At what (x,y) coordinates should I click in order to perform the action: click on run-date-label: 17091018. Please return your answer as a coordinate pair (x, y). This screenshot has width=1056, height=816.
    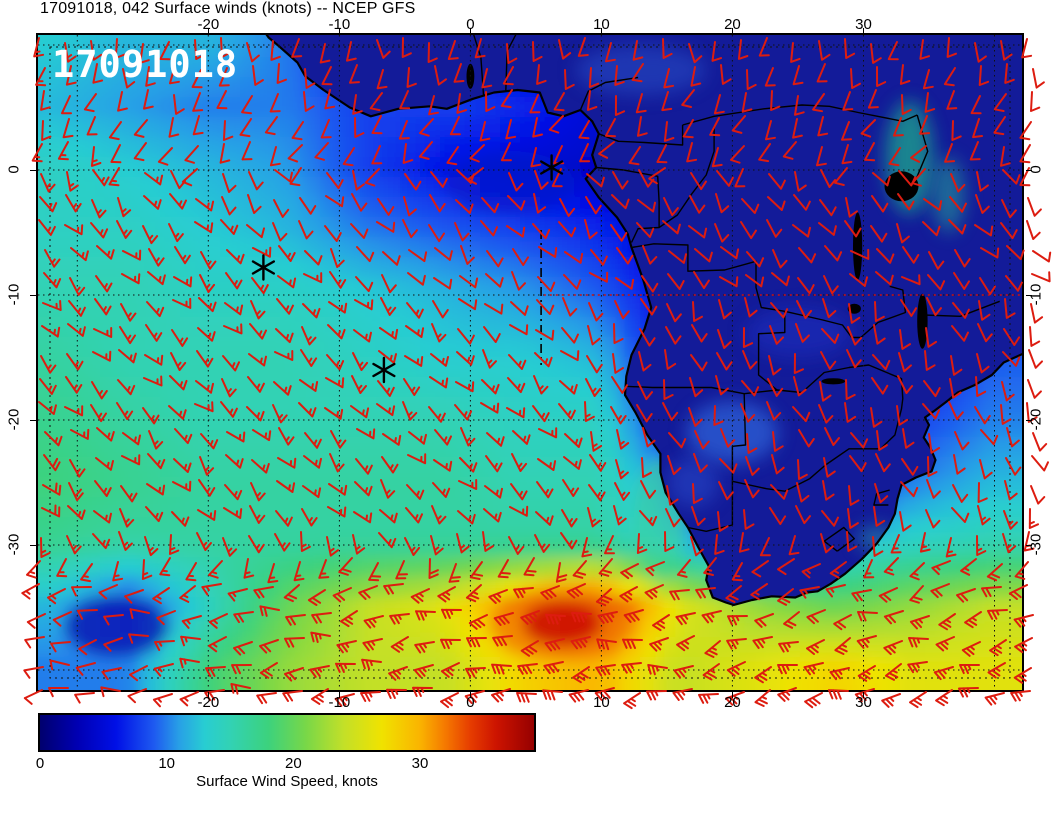
    Looking at the image, I should click on (145, 64).